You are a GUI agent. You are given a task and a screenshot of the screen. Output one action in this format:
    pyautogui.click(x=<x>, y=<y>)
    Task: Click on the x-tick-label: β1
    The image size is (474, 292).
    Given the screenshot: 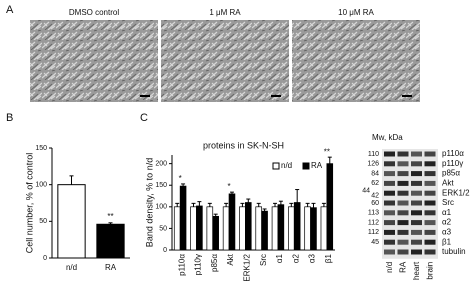 What is the action you would take?
    pyautogui.click(x=328, y=258)
    